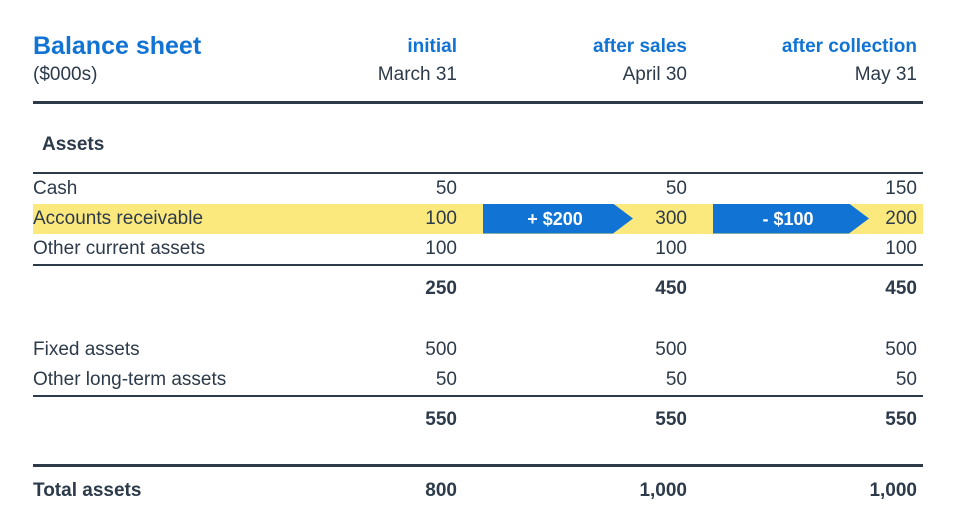  Describe the element at coordinates (342, 60) in the screenshot. I see `column-header-initial: initial March 31` at that location.